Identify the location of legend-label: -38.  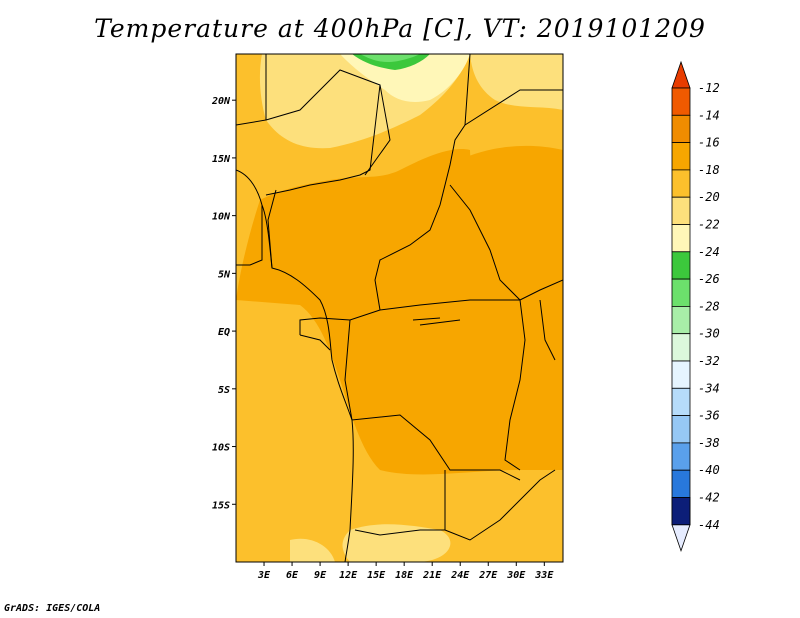
(709, 443).